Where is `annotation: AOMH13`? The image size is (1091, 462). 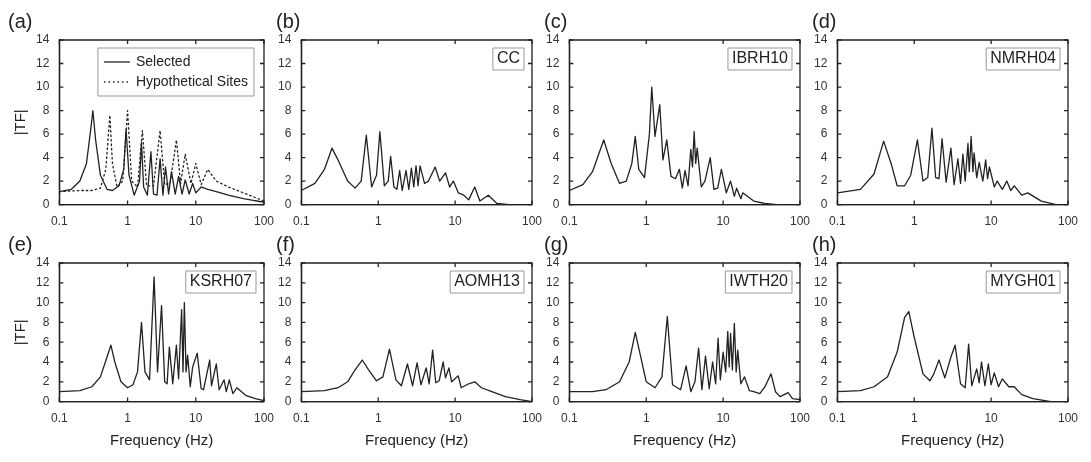 annotation: AOMH13 is located at coordinates (487, 281).